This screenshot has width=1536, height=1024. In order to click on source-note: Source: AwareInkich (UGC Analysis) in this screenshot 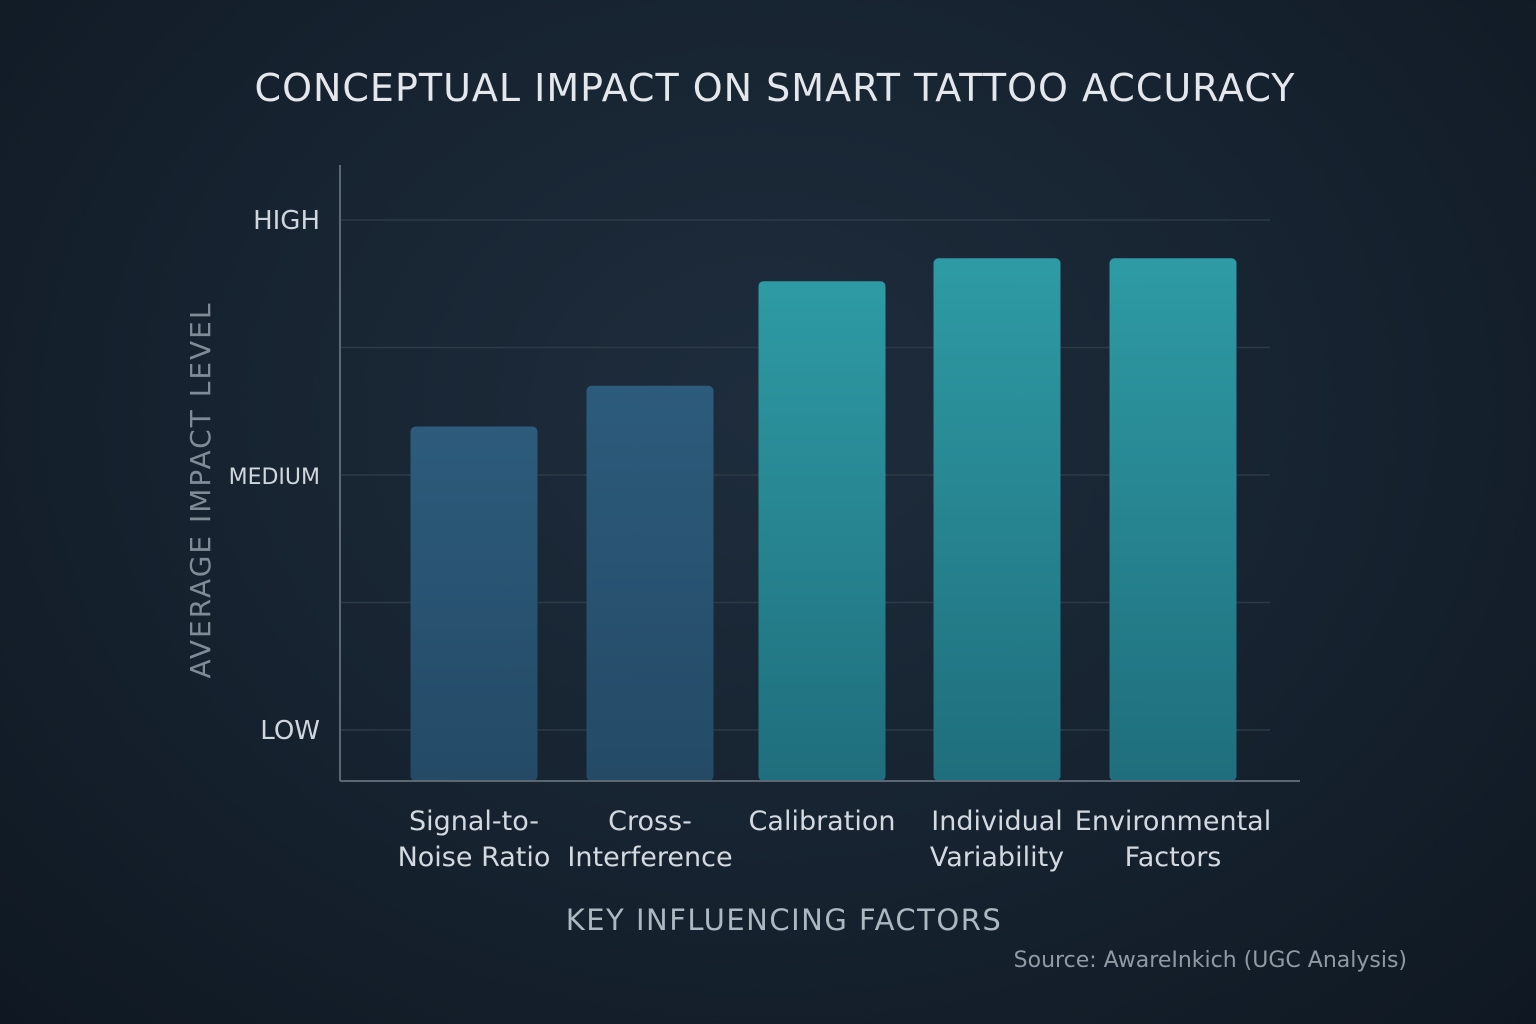, I will do `click(1210, 960)`.